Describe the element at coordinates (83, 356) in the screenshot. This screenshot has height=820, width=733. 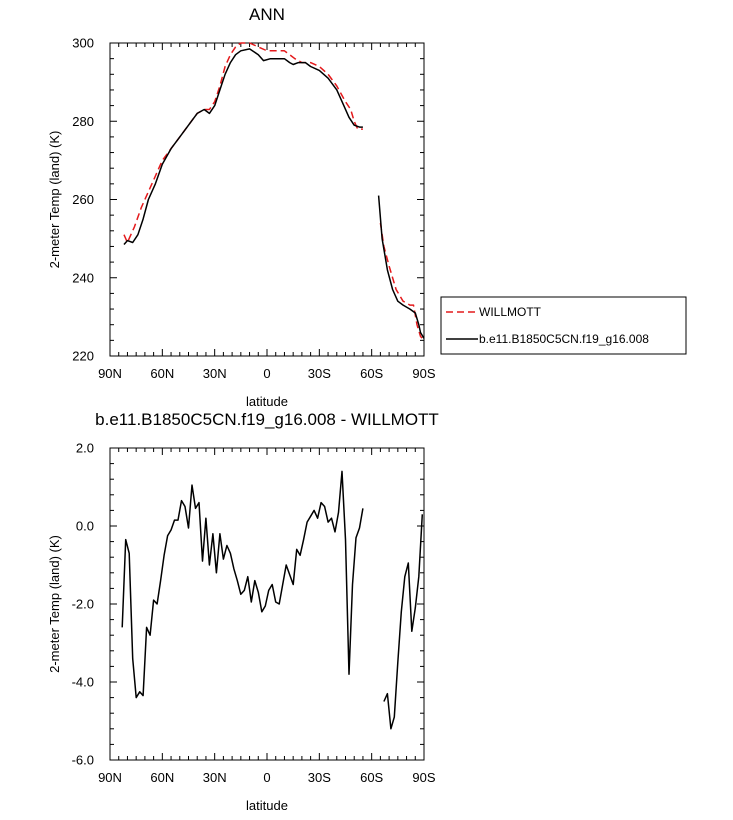
I see `y-tick-label: 220` at that location.